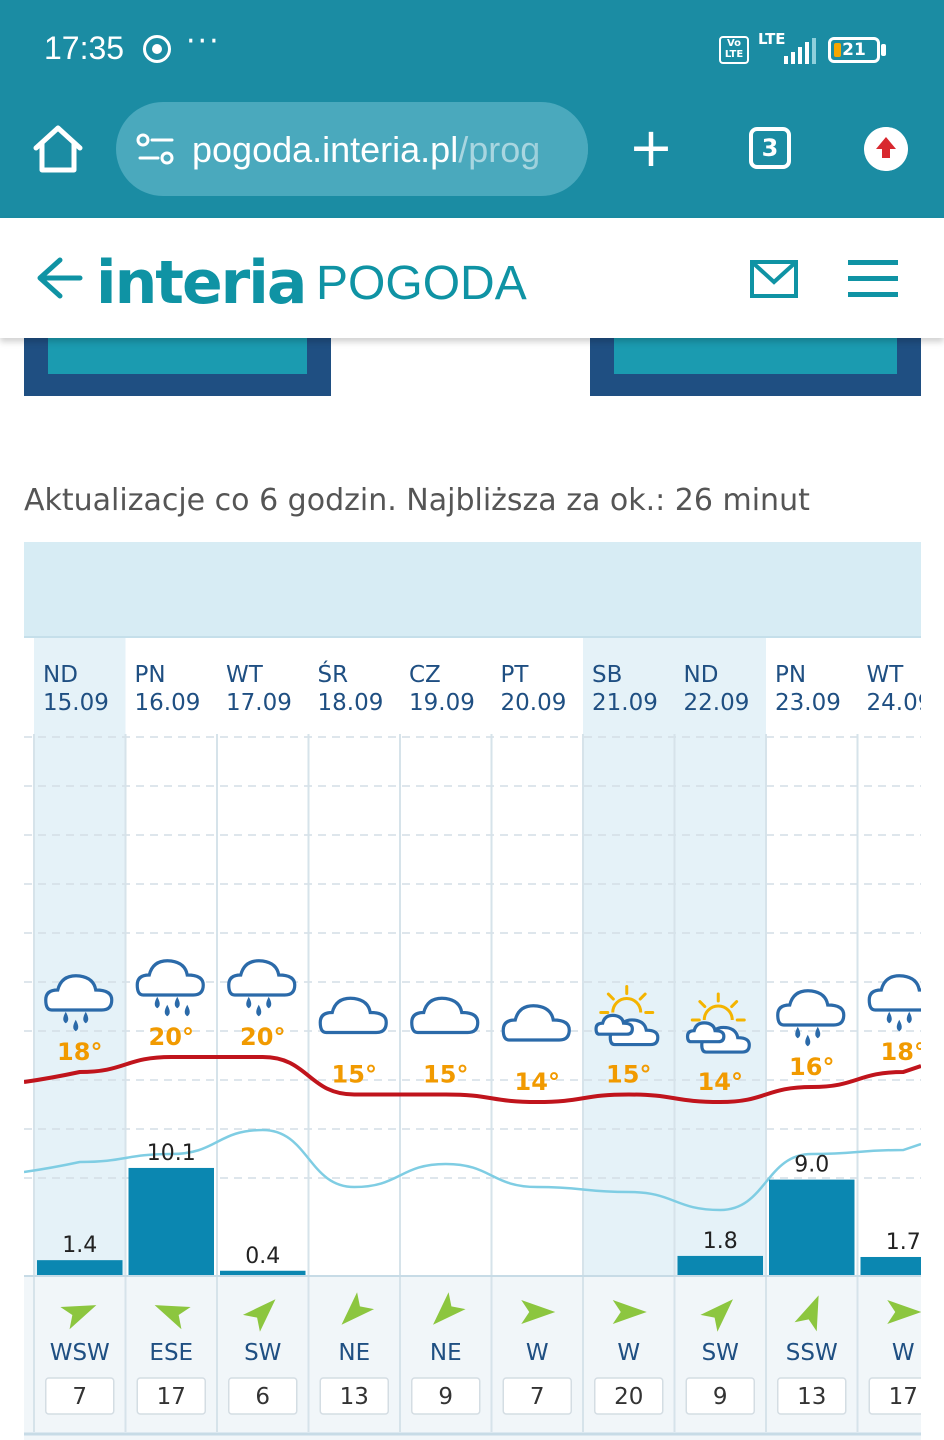  What do you see at coordinates (886, 675) in the screenshot?
I see `day-name-label: WT` at bounding box center [886, 675].